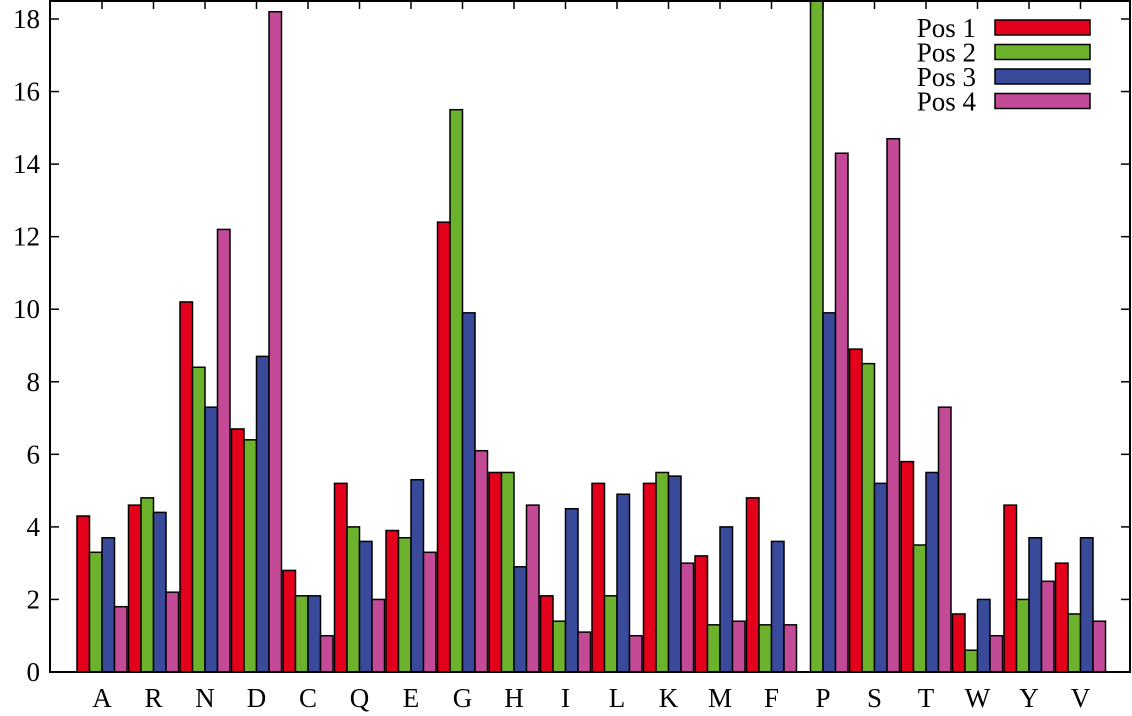 Image resolution: width=1132 pixels, height=716 pixels. What do you see at coordinates (417, 575) in the screenshot?
I see `bar-E-pos3` at bounding box center [417, 575].